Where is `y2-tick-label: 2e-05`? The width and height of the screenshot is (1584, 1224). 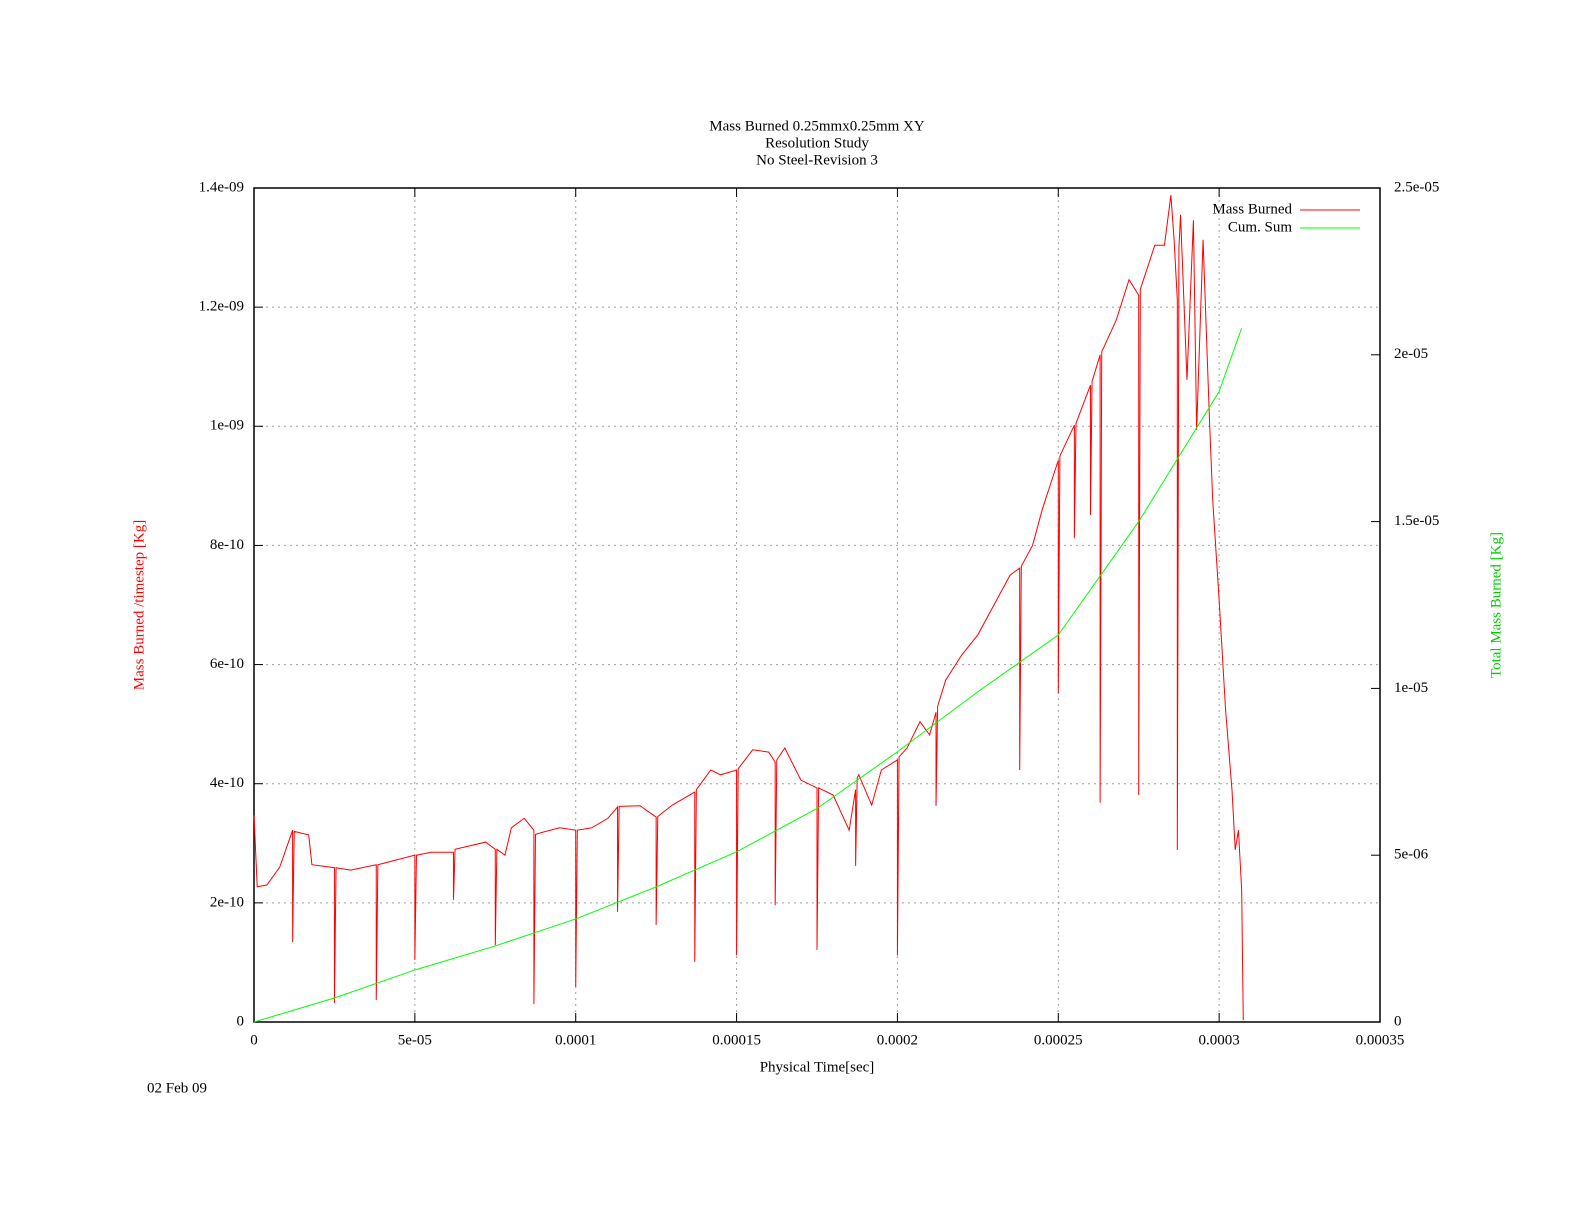 y2-tick-label: 2e-05 is located at coordinates (1411, 354).